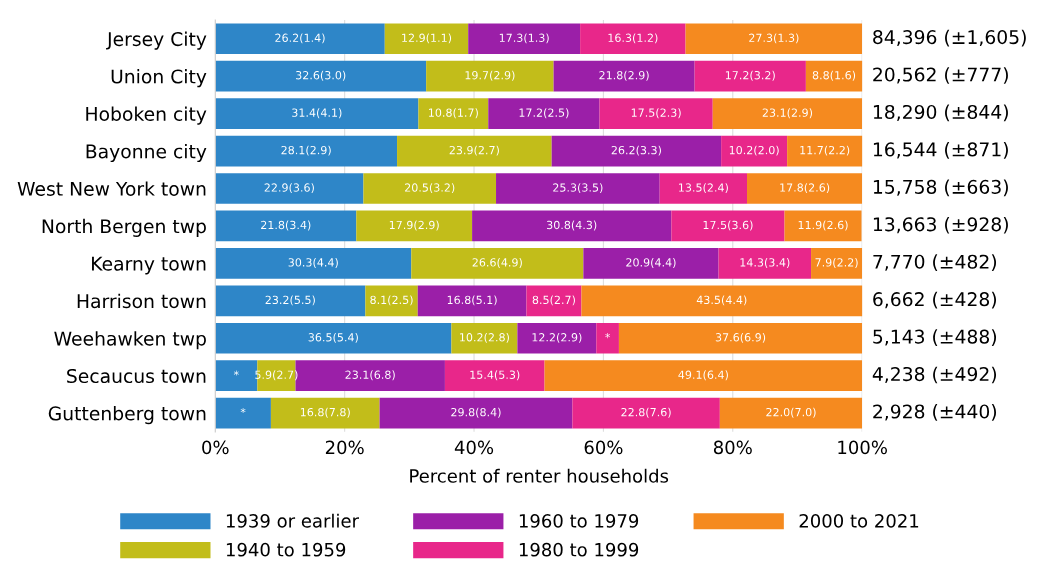  I want to click on data-label: 23.9(2.7), so click(474, 150).